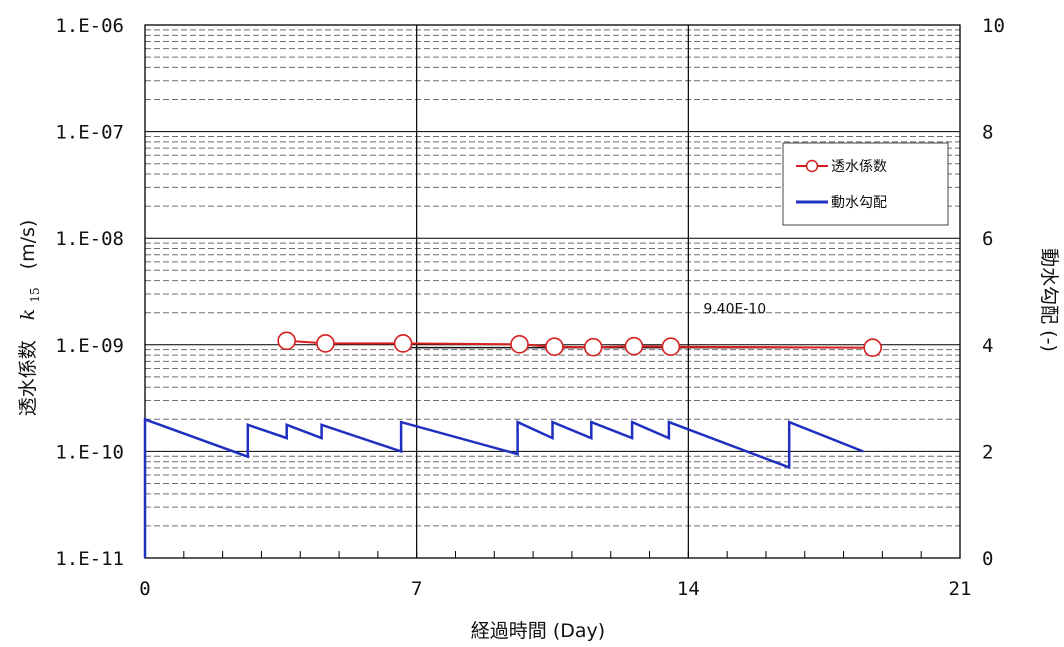  Describe the element at coordinates (28, 245) in the screenshot. I see `y-left-title-unit: (m/s)` at that location.